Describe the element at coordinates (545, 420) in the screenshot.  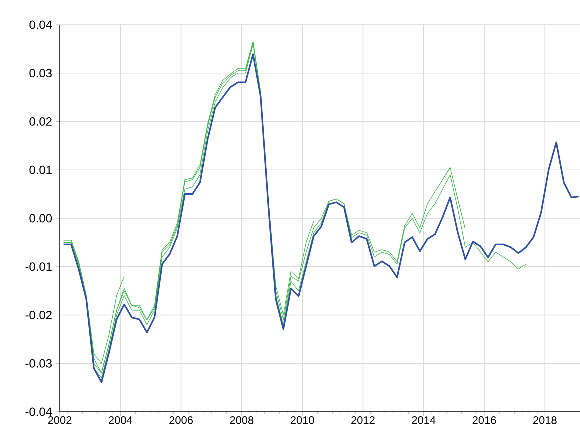
I see `x-tick-label: 2018` at that location.